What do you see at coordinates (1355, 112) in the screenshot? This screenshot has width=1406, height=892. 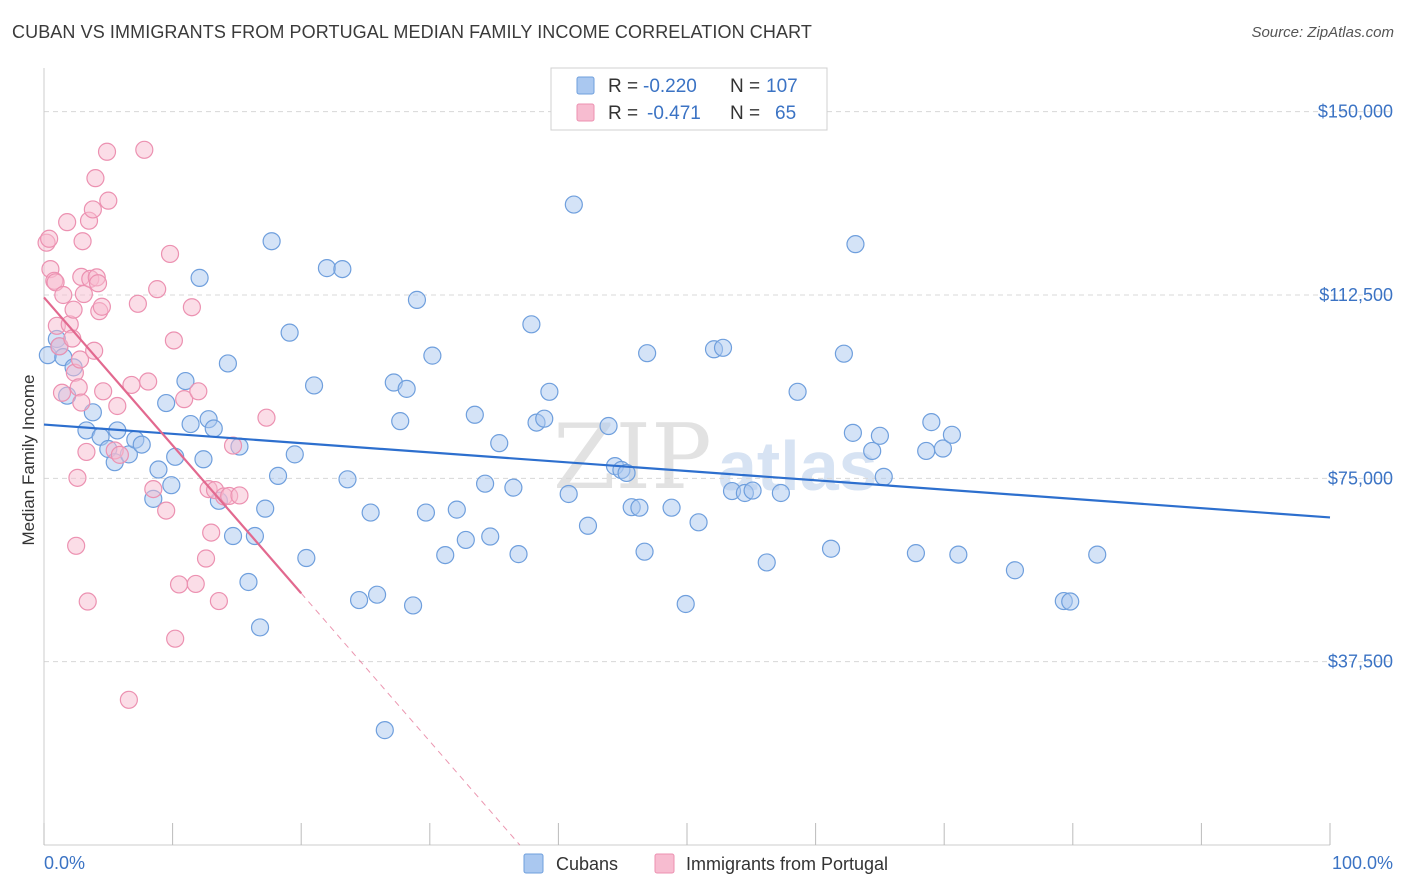 I see `y-tick-label: $150,000` at bounding box center [1355, 112].